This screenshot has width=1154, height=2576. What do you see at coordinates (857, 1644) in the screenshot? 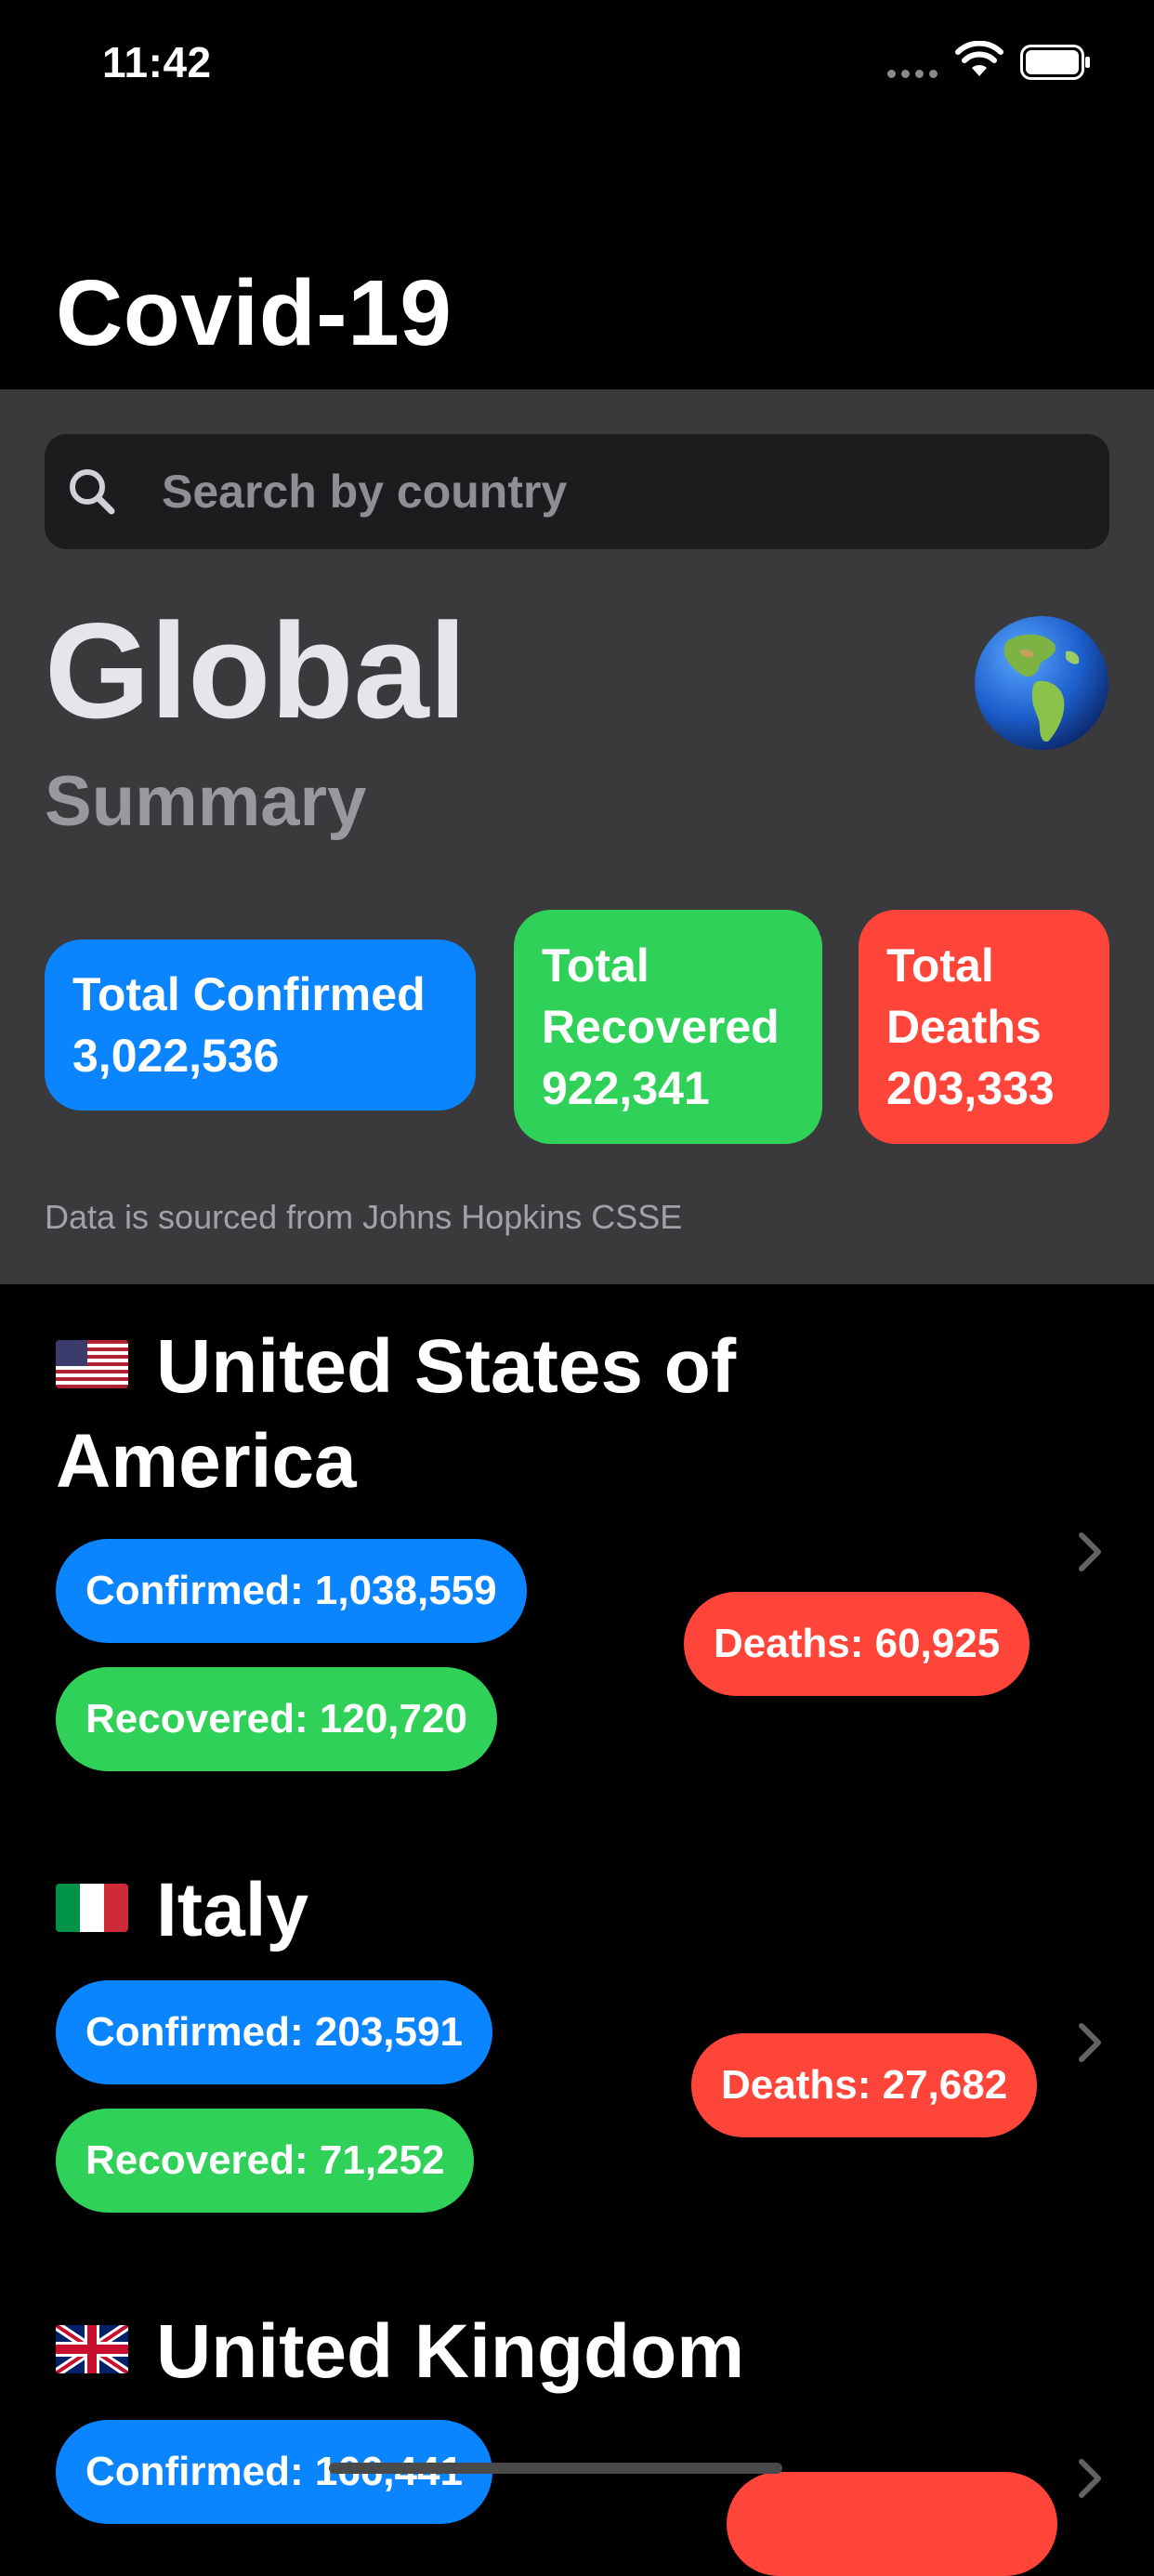
I see `deaths-badge: Deaths: 60,925` at bounding box center [857, 1644].